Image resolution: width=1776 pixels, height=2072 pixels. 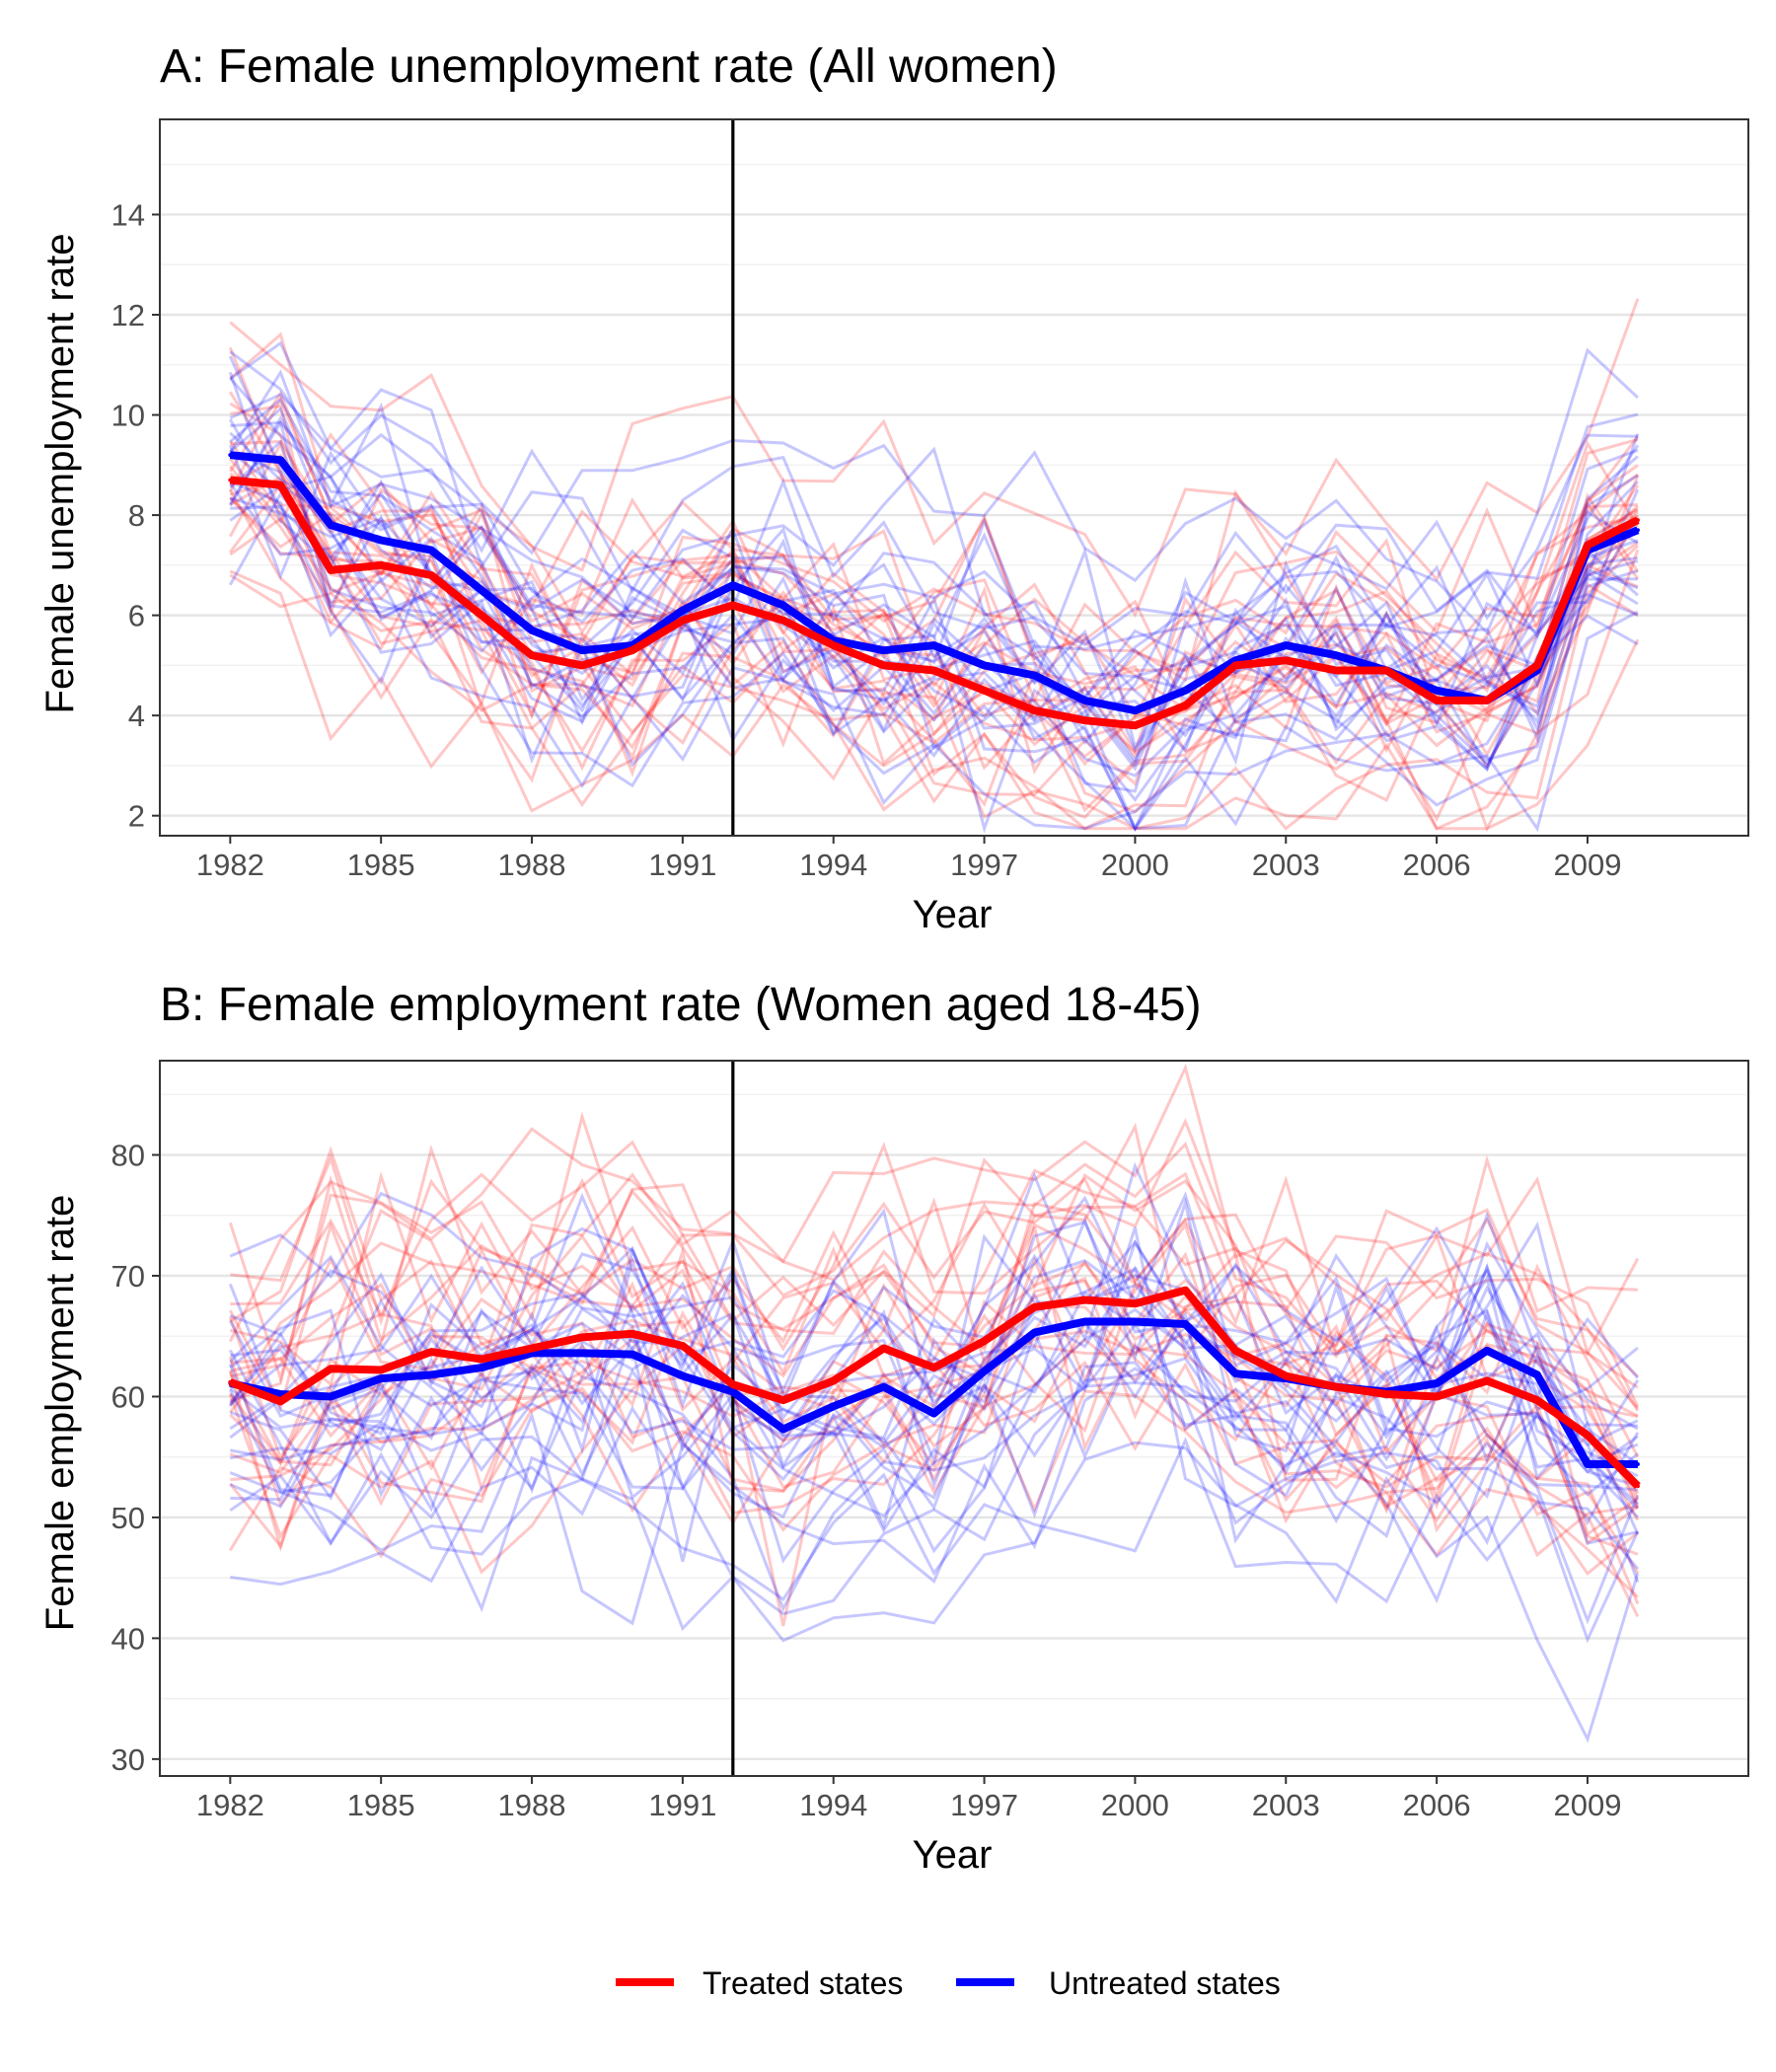 What do you see at coordinates (136, 1458) in the screenshot?
I see `panel-b-y-axis: 30 40 50 60 70 80` at bounding box center [136, 1458].